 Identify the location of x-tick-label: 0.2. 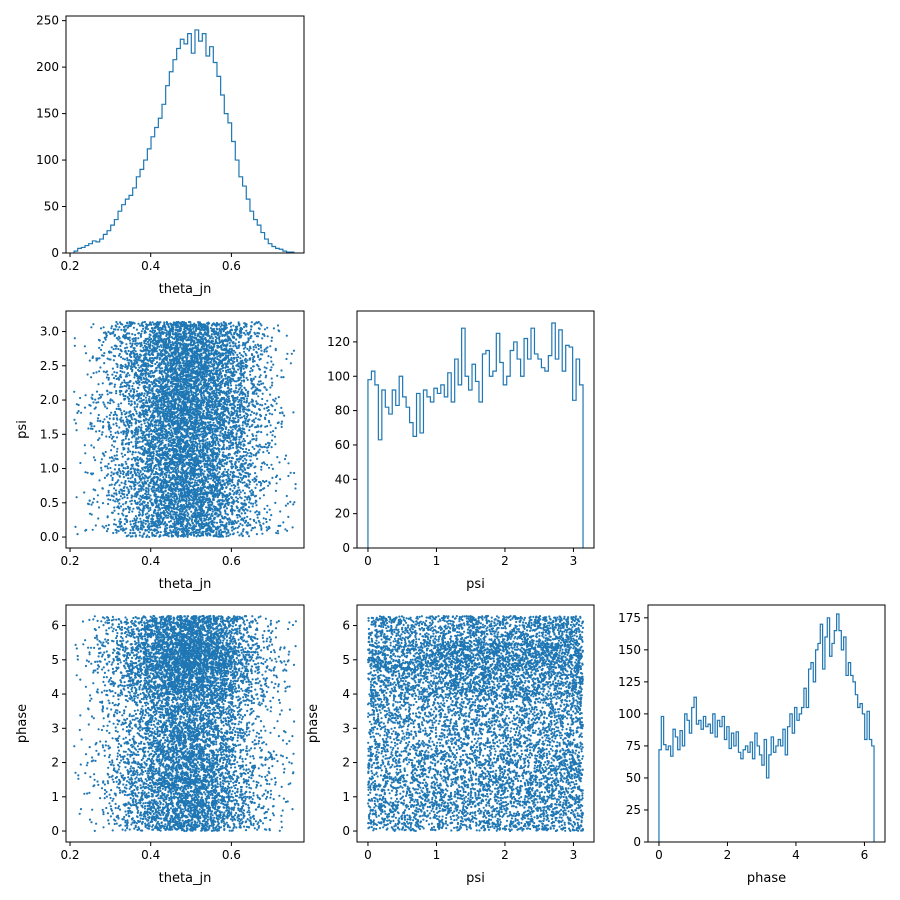
(69, 266).